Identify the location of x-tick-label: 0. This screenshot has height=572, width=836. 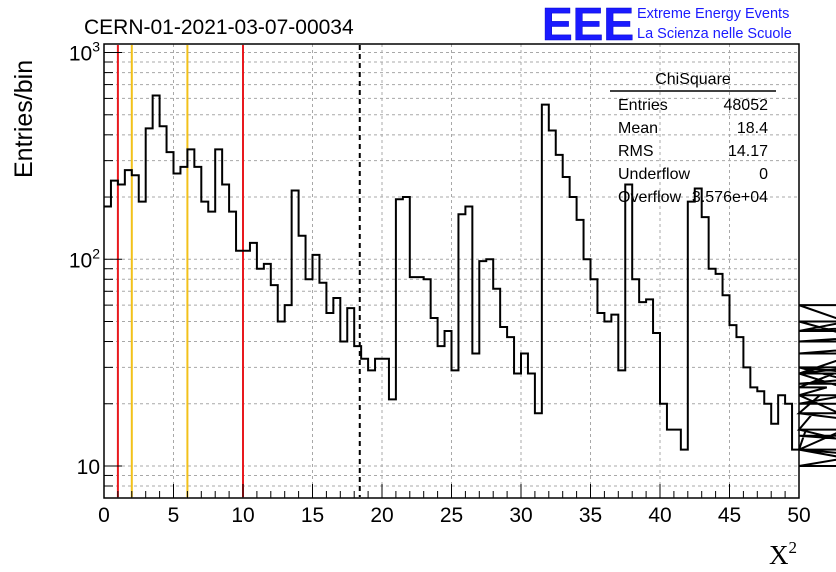
(104, 515).